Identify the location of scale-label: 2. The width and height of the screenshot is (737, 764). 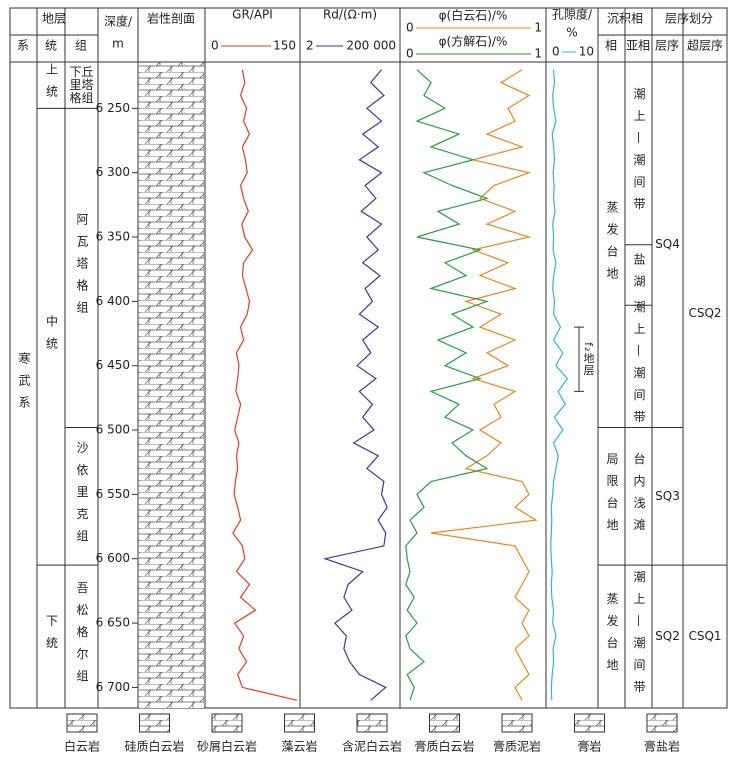
(310, 46).